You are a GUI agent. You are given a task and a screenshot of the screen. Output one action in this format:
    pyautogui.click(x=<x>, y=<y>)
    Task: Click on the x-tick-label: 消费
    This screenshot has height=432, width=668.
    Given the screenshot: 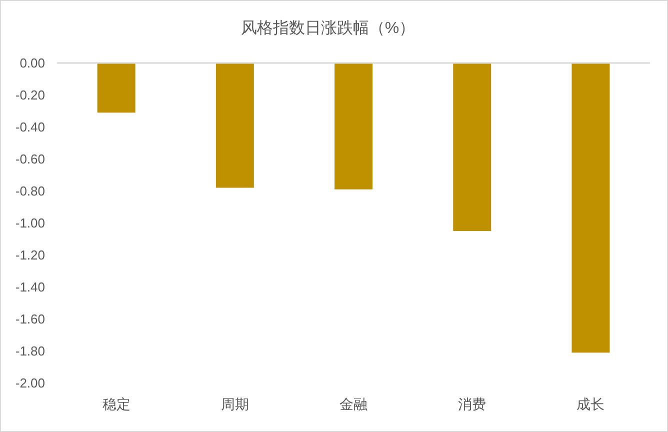 What is the action you would take?
    pyautogui.click(x=472, y=404)
    